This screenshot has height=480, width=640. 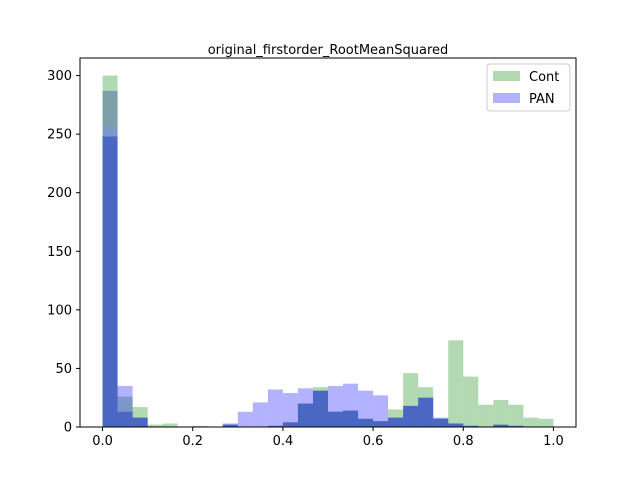 What do you see at coordinates (59, 310) in the screenshot?
I see `y-tick-label: 100` at bounding box center [59, 310].